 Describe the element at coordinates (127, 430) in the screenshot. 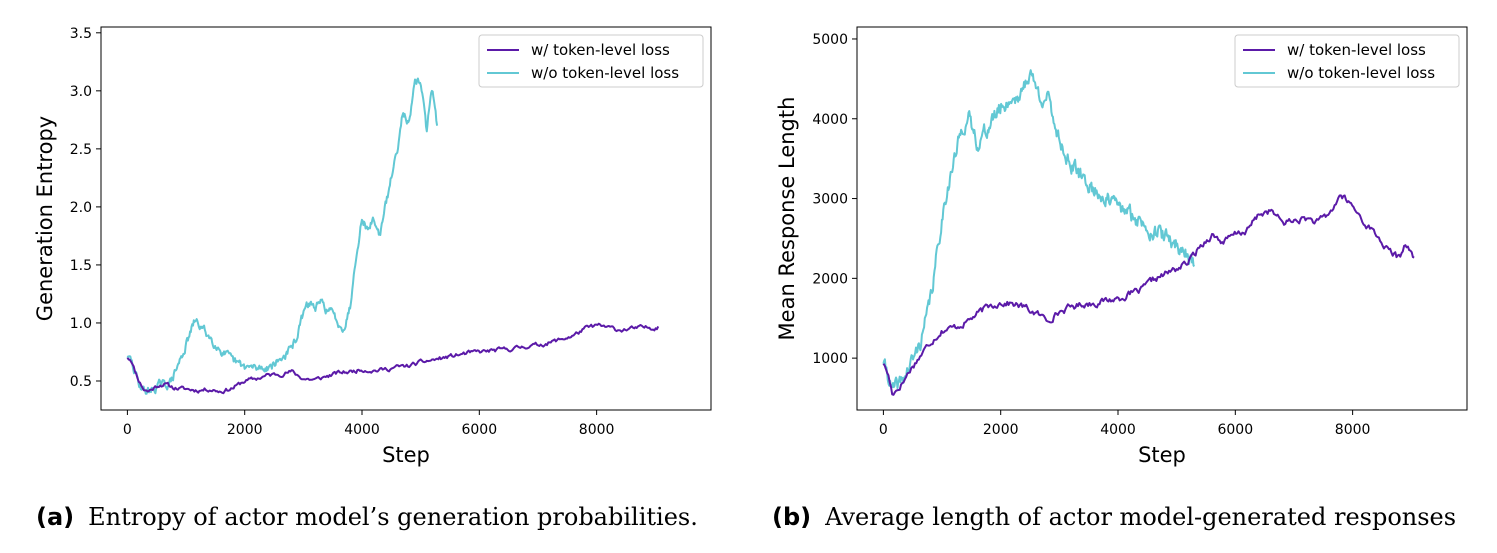

I see `x-tick-label-a-0: 0` at that location.